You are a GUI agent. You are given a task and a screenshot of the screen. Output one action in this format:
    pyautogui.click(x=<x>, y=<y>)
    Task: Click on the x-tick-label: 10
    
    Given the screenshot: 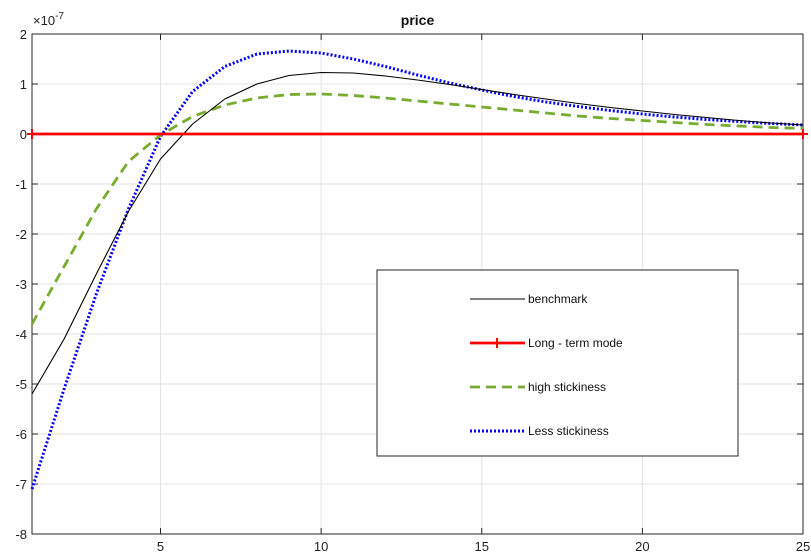 What is the action you would take?
    pyautogui.click(x=321, y=546)
    